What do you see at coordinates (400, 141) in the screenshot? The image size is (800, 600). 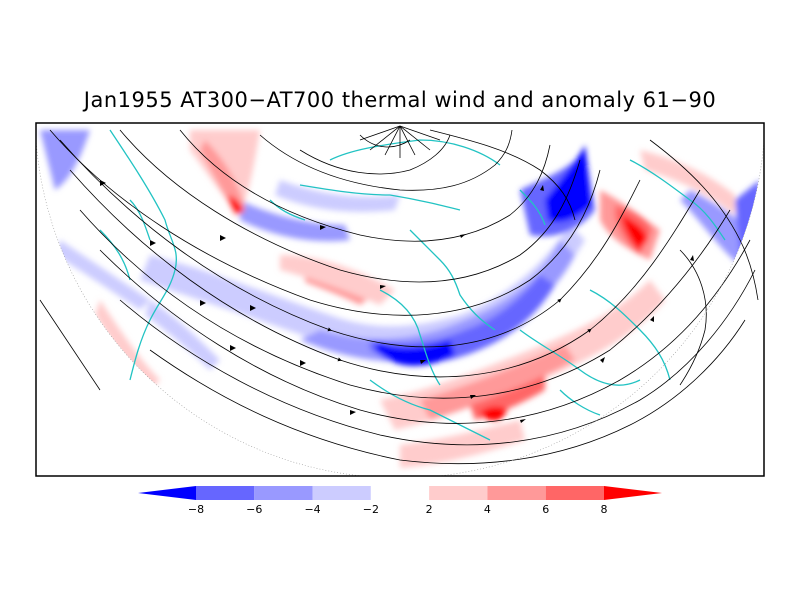 I see `pole-convergence` at bounding box center [400, 141].